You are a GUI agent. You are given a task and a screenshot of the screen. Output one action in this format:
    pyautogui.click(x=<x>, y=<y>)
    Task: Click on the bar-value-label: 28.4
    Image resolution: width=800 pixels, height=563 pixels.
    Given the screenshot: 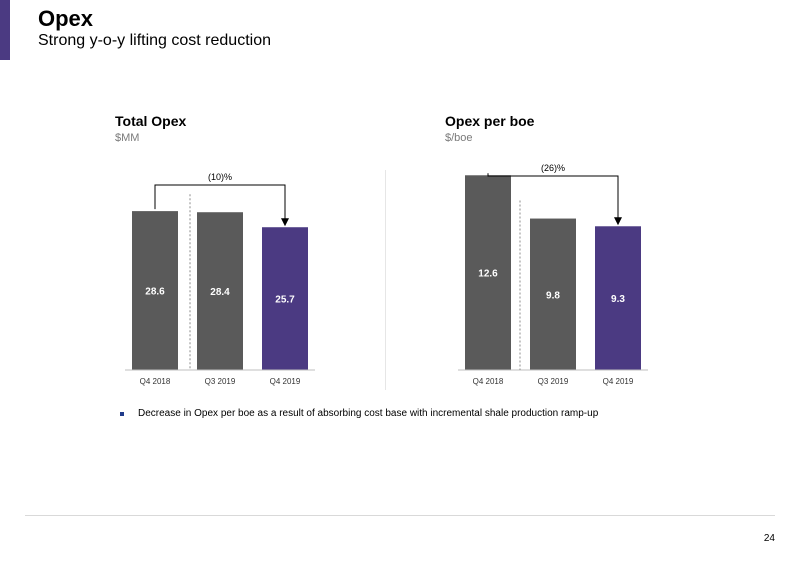 What is the action you would take?
    pyautogui.click(x=220, y=292)
    